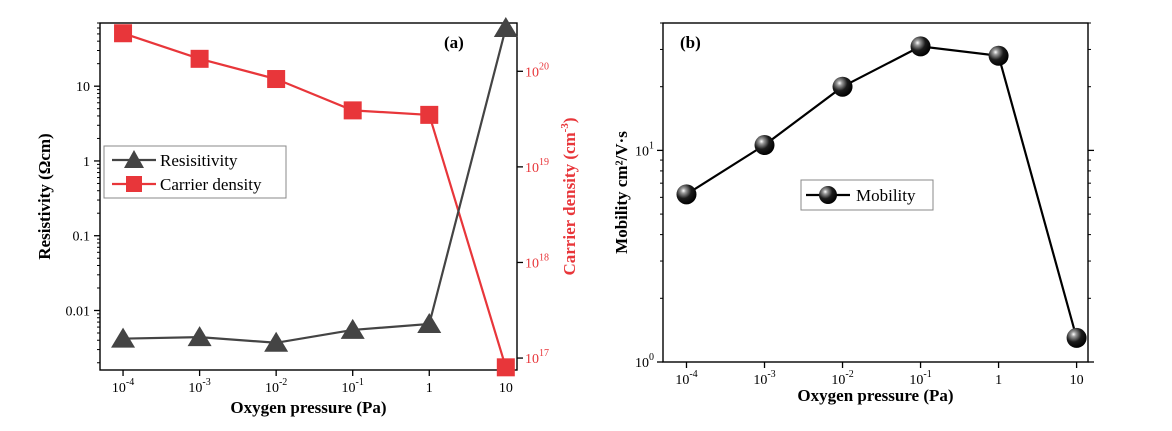 The height and width of the screenshot is (431, 1172). What do you see at coordinates (875, 395) in the screenshot?
I see `x-axis-label-b: Oxygen pressure (Pa)` at bounding box center [875, 395].